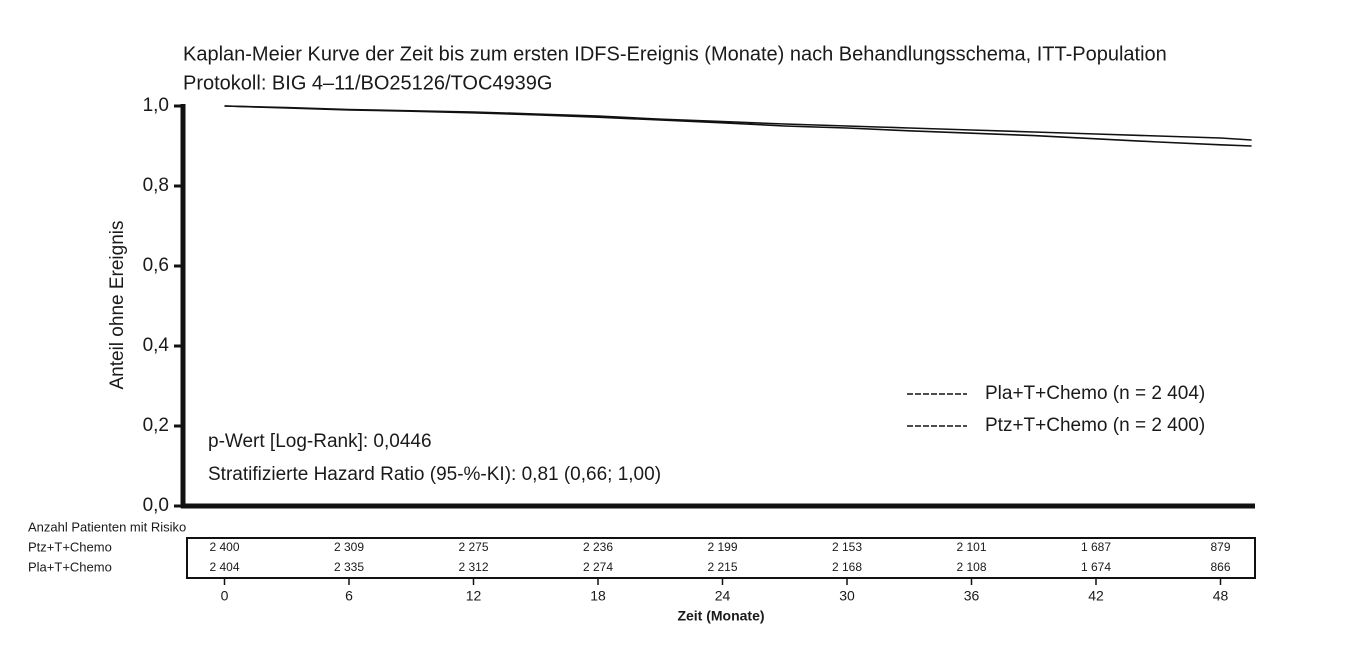 This screenshot has height=669, width=1366. Describe the element at coordinates (972, 596) in the screenshot. I see `x-tick-label: 36` at that location.